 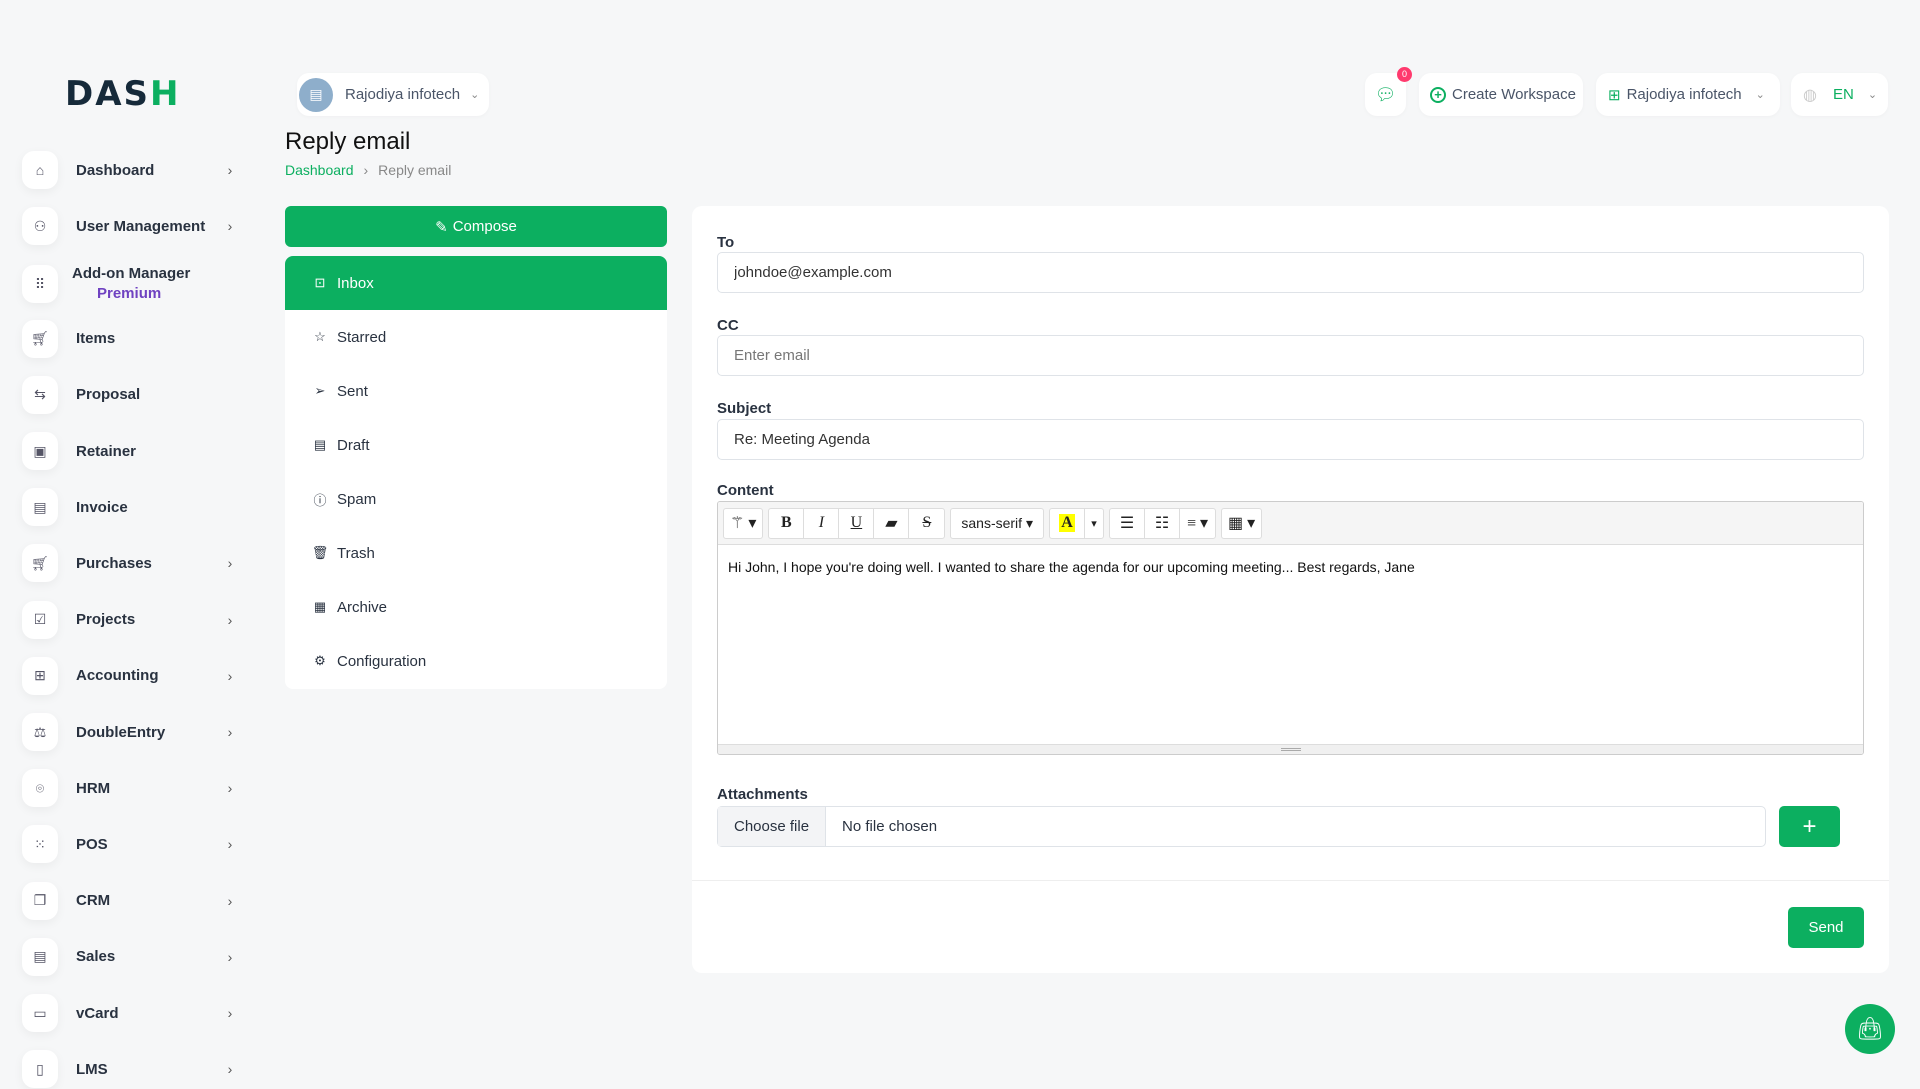 What do you see at coordinates (40, 675) in the screenshot?
I see `grid-plus-icon: ⊞` at bounding box center [40, 675].